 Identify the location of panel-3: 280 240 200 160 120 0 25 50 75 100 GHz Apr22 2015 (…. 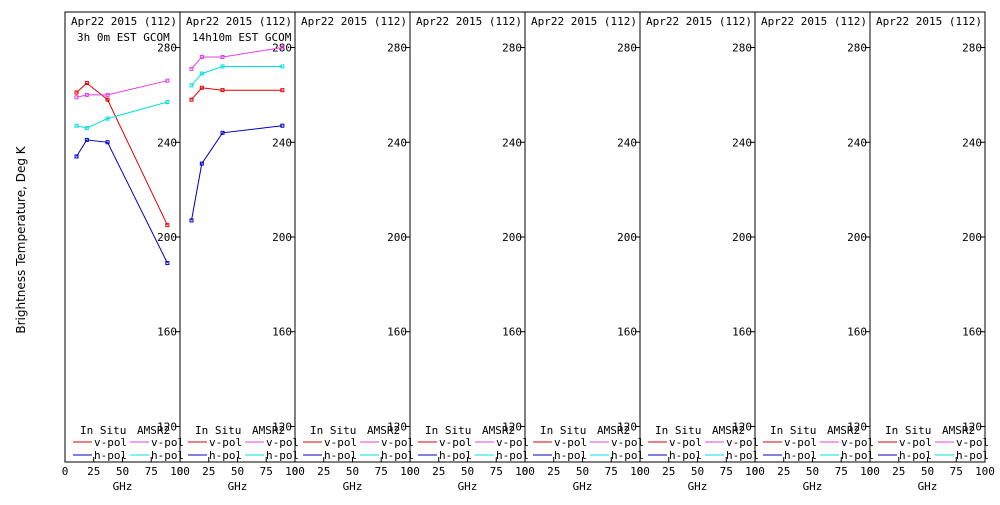
(356, 252).